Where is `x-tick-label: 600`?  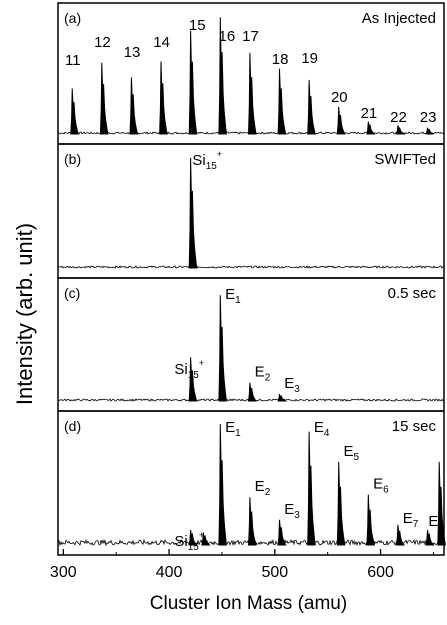 x-tick-label: 600 is located at coordinates (380, 572).